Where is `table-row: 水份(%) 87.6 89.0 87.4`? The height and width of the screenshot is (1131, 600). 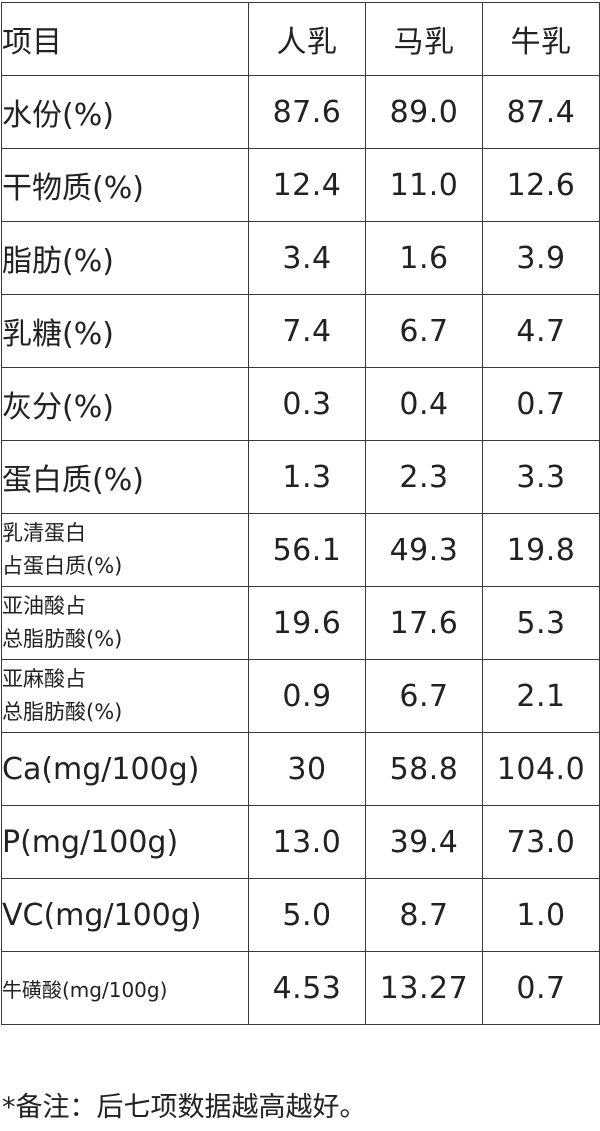 table-row: 水份(%) 87.6 89.0 87.4 is located at coordinates (300, 112).